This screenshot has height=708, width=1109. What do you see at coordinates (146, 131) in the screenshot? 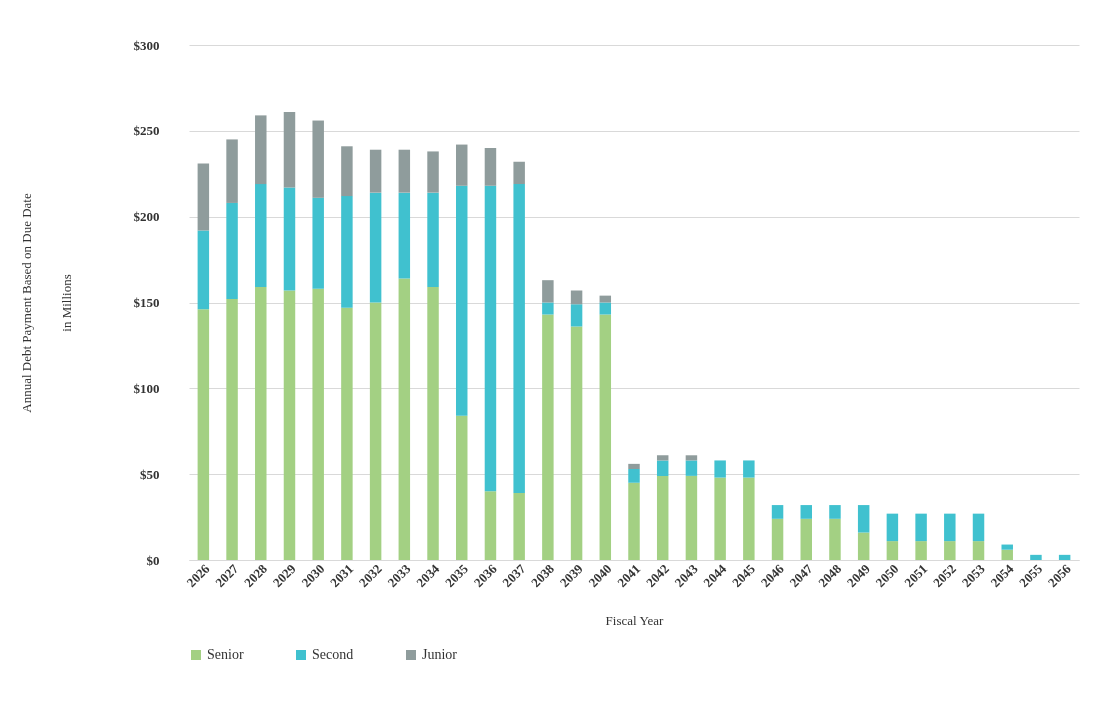
I see `y-tick-label: $250` at bounding box center [146, 131].